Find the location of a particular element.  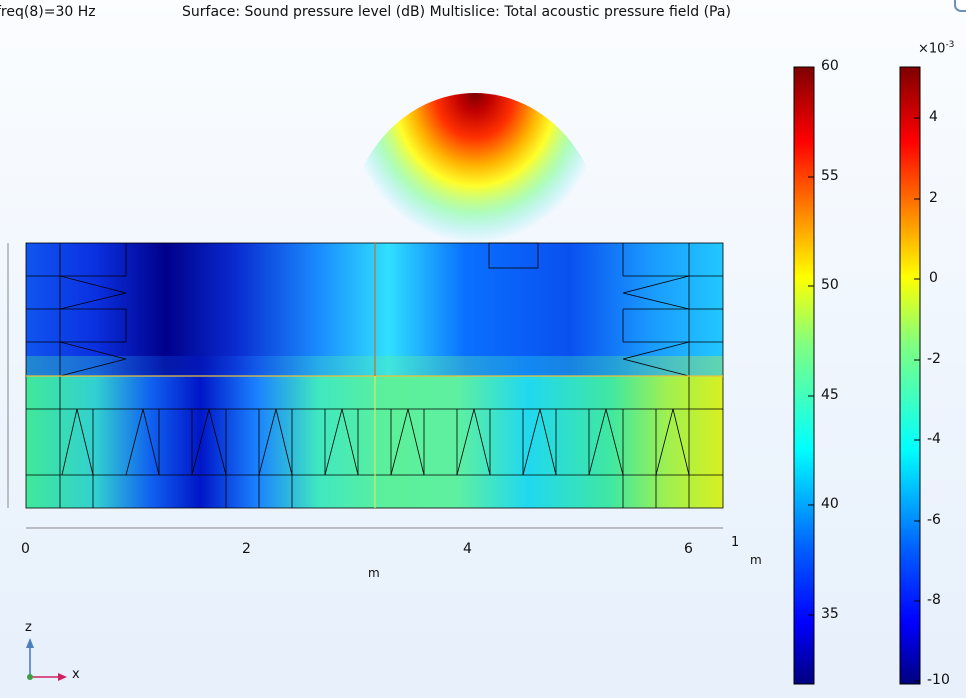

triad-z-label: z is located at coordinates (28, 627).